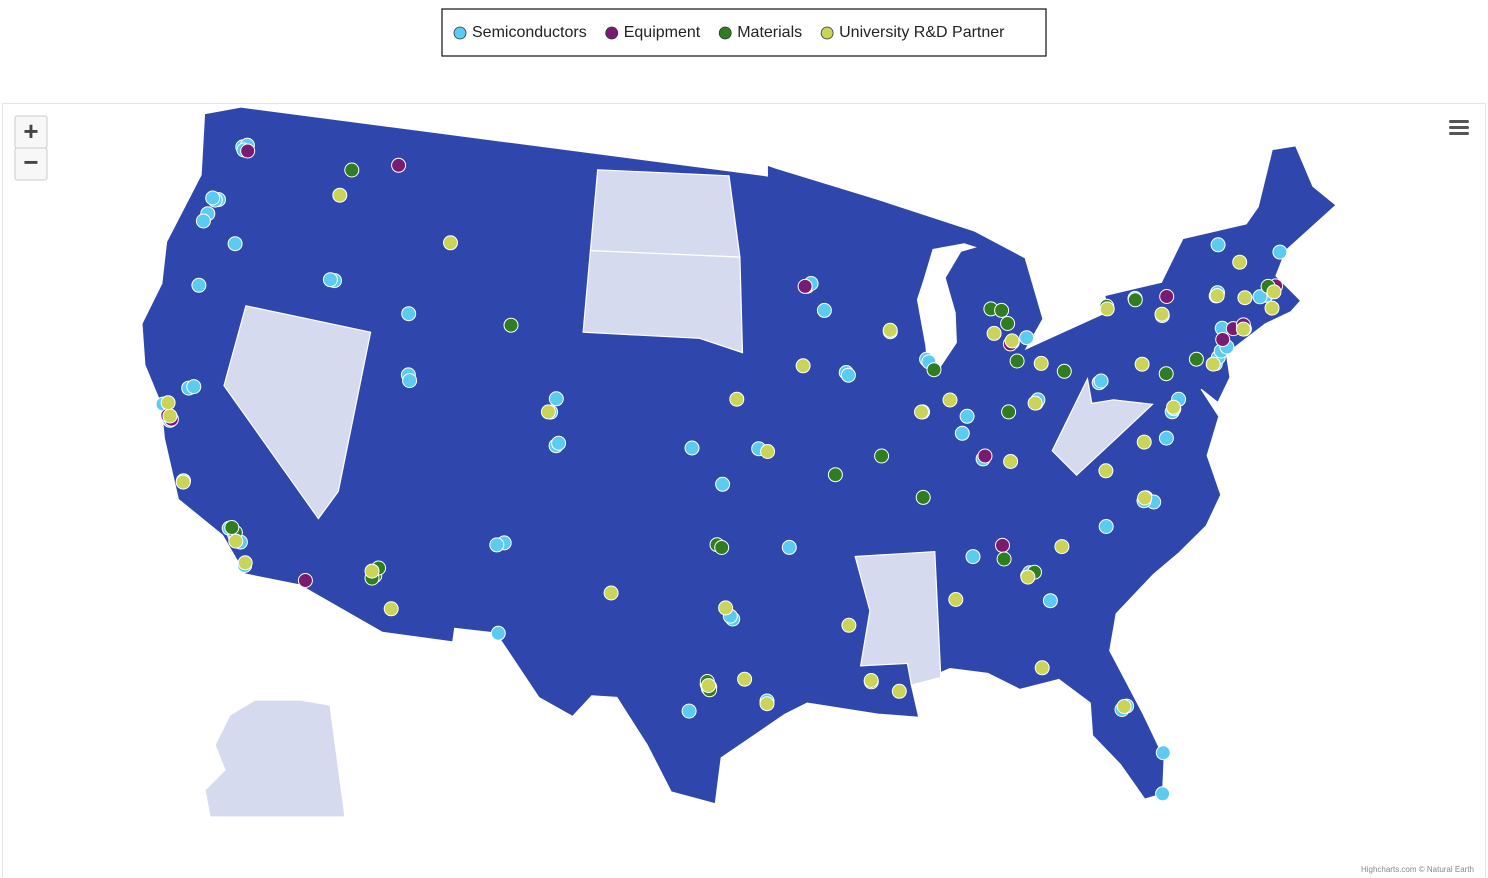 This screenshot has height=878, width=1488. Describe the element at coordinates (1102, 426) in the screenshot. I see `west-virginia` at that location.